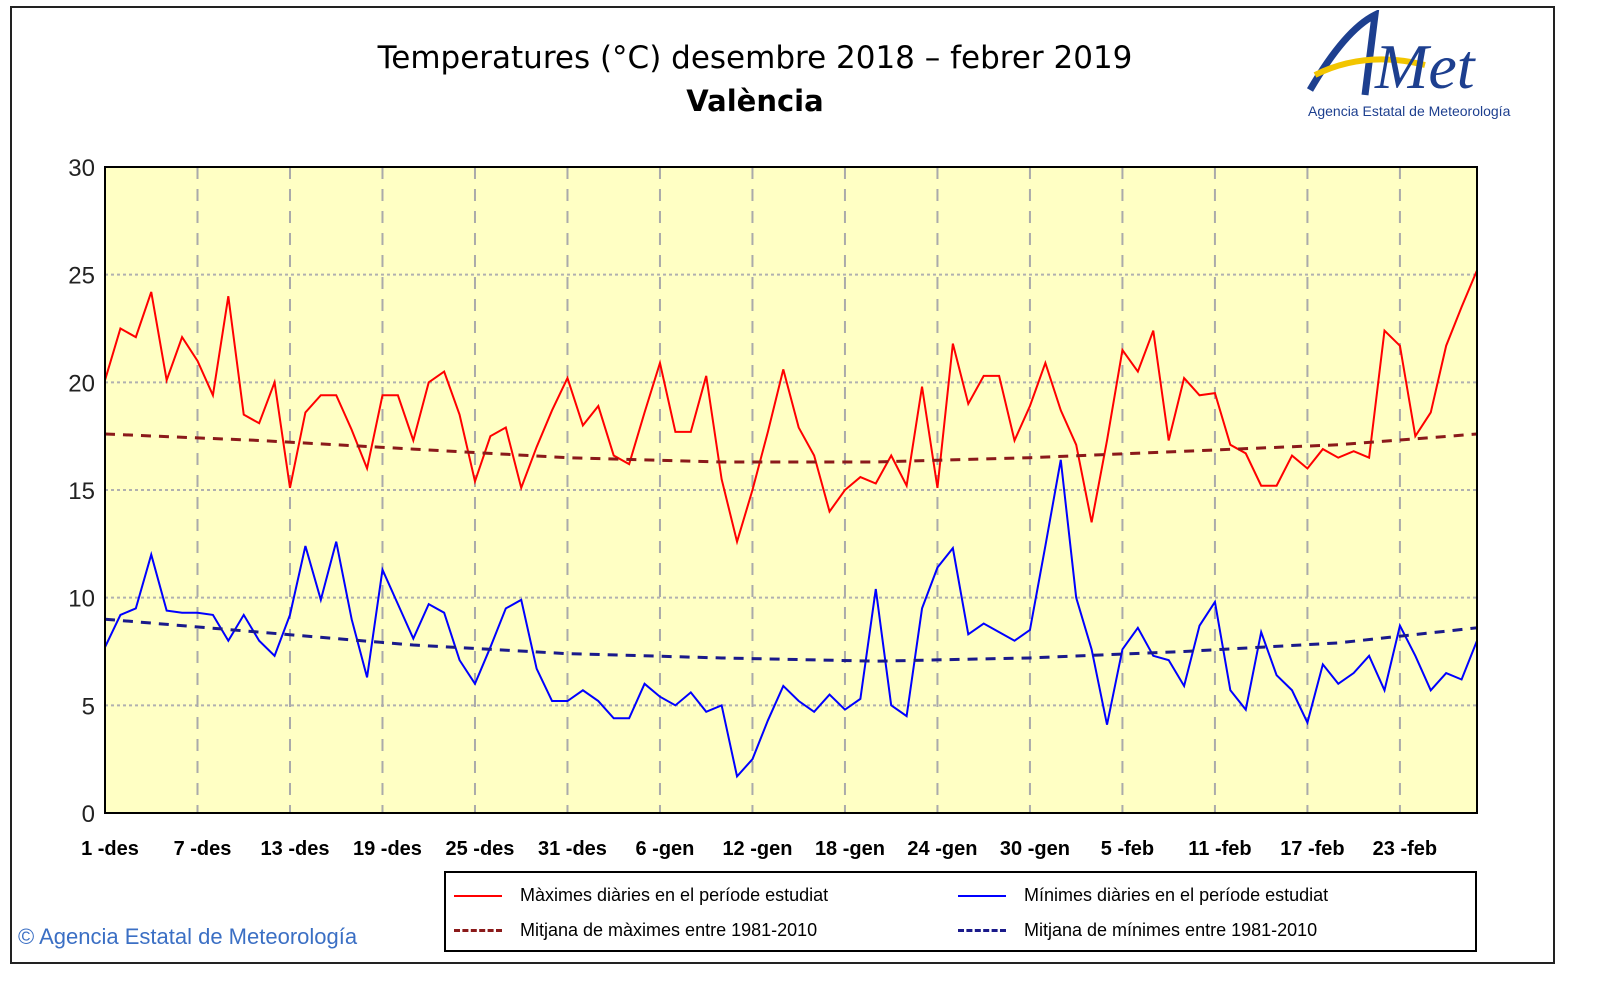  I want to click on x-tick-label: 12 -gen, so click(757, 849).